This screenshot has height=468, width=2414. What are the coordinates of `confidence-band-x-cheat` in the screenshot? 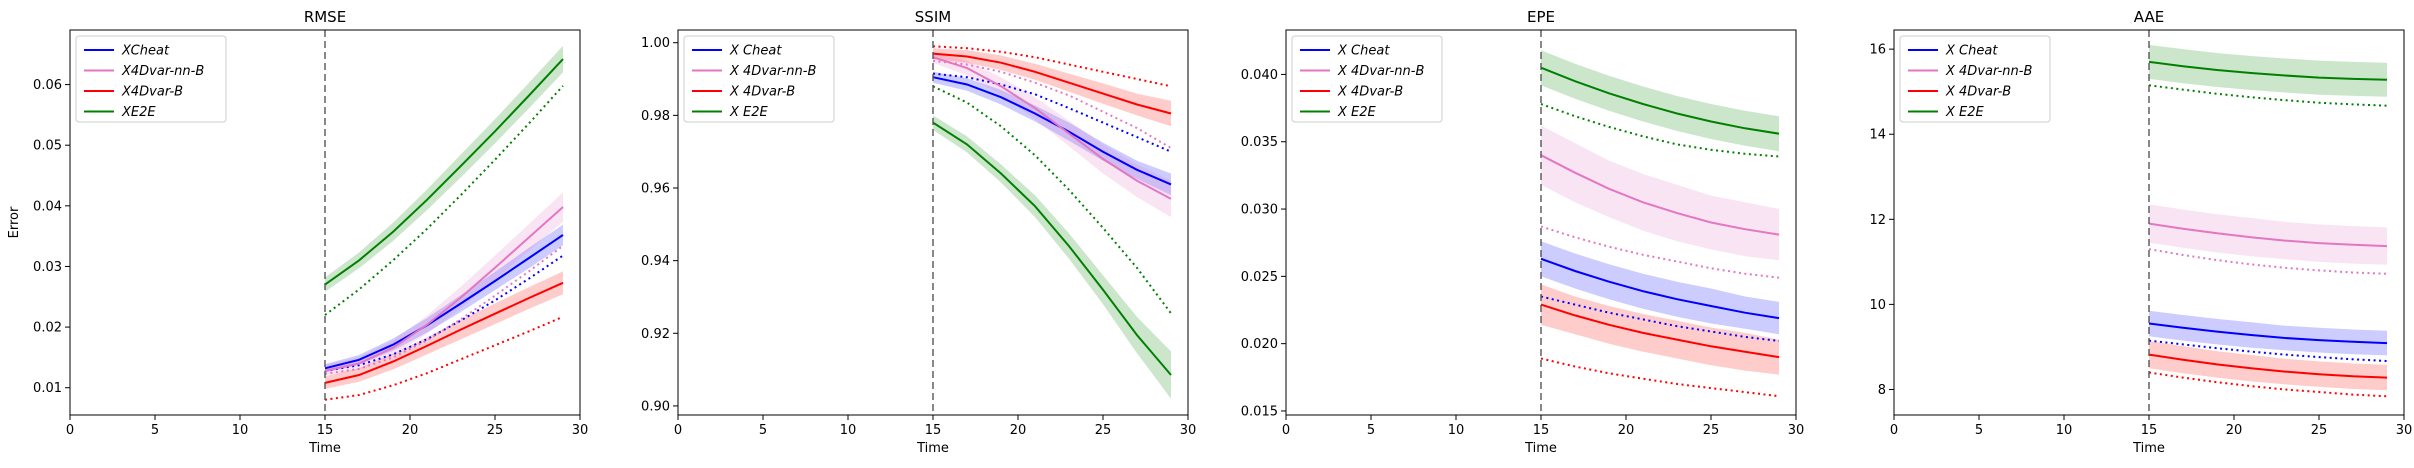 It's located at (2268, 333).